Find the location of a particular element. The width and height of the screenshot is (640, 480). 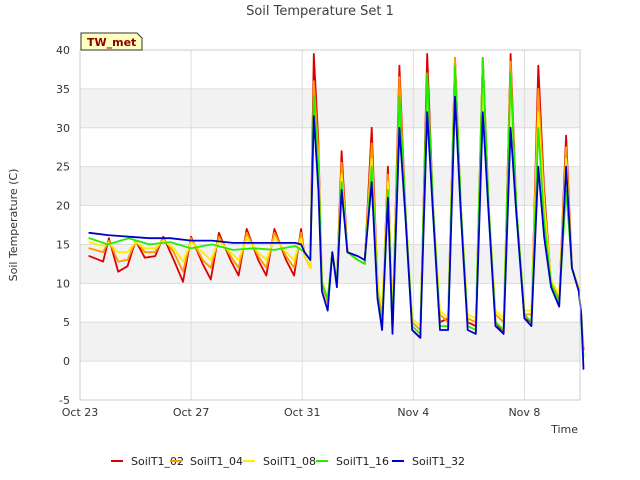

x-tick-label: Oct 23 is located at coordinates (80, 412).